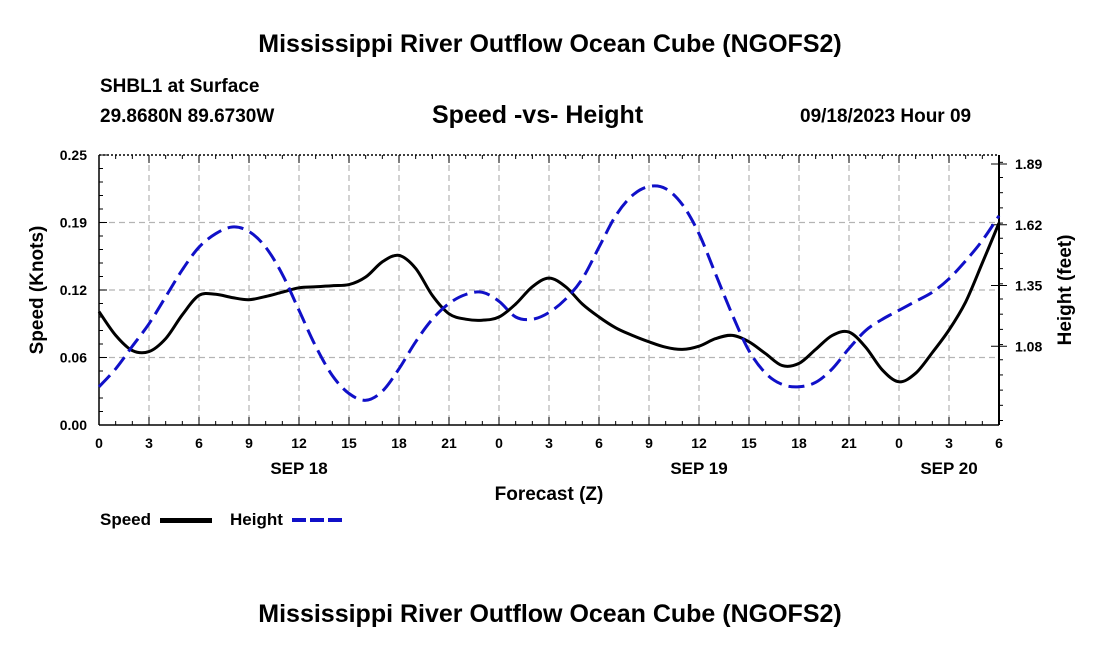 The image size is (1100, 650). What do you see at coordinates (180, 86) in the screenshot?
I see `station-name: SHBL1 at Surface` at bounding box center [180, 86].